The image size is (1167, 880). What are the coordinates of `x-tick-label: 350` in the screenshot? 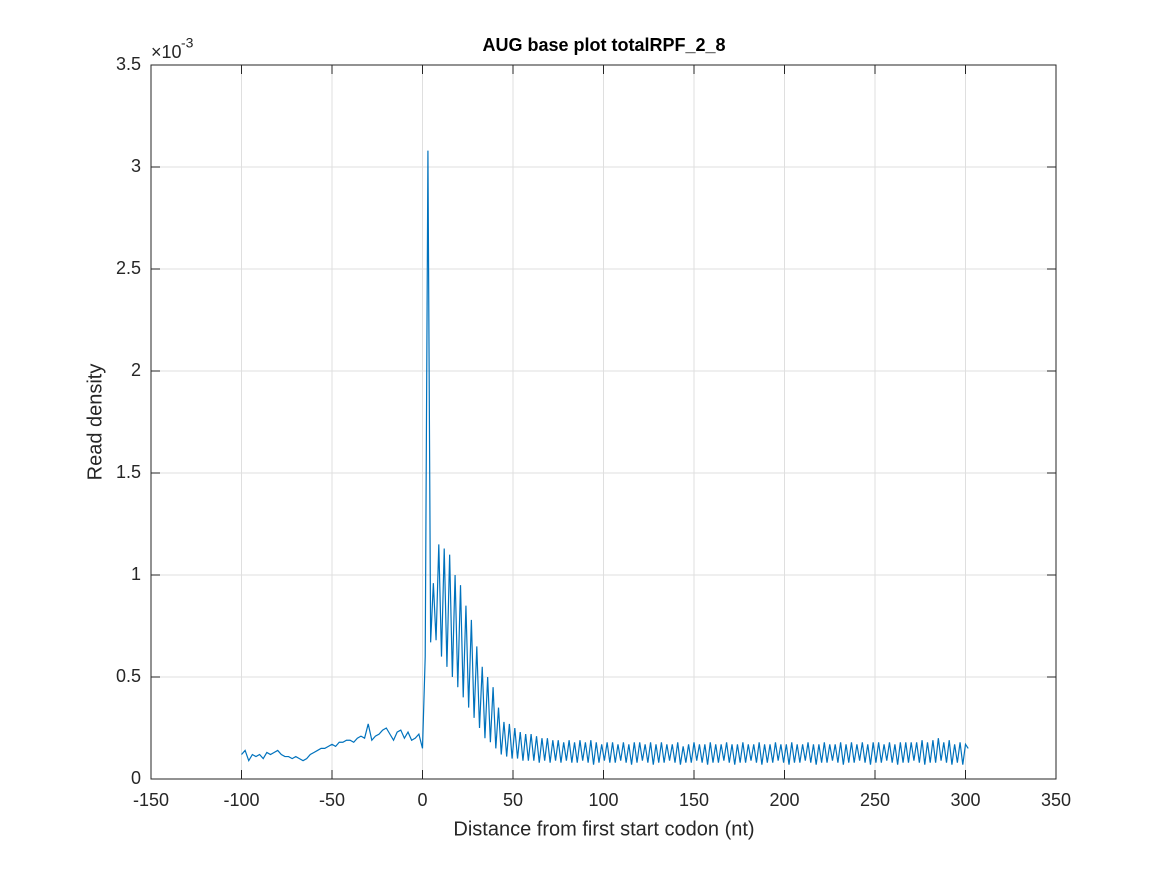 It's located at (1056, 800).